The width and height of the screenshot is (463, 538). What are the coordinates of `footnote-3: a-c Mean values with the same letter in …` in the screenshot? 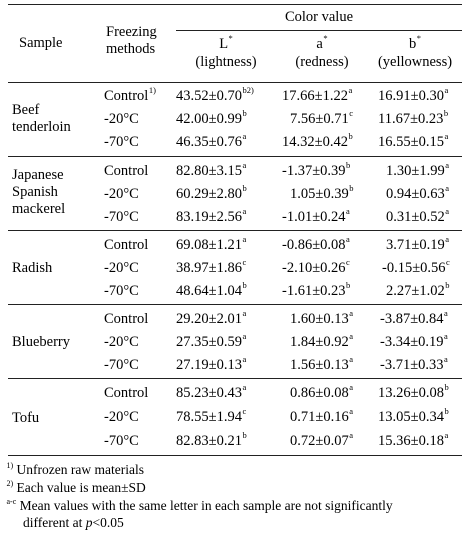 It's located at (199, 504).